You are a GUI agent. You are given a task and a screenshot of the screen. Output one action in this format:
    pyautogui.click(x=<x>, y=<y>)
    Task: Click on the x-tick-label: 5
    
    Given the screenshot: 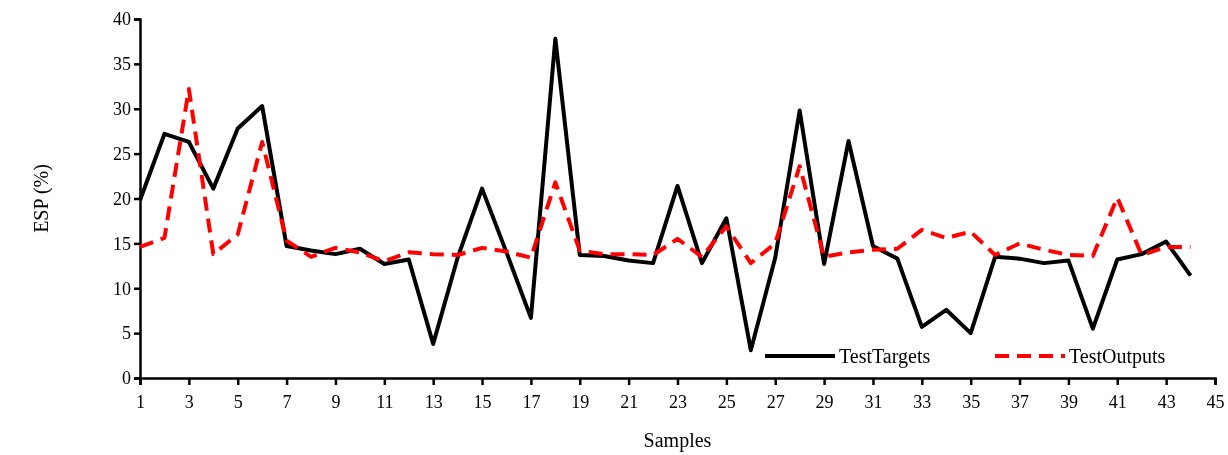 What is the action you would take?
    pyautogui.click(x=238, y=401)
    